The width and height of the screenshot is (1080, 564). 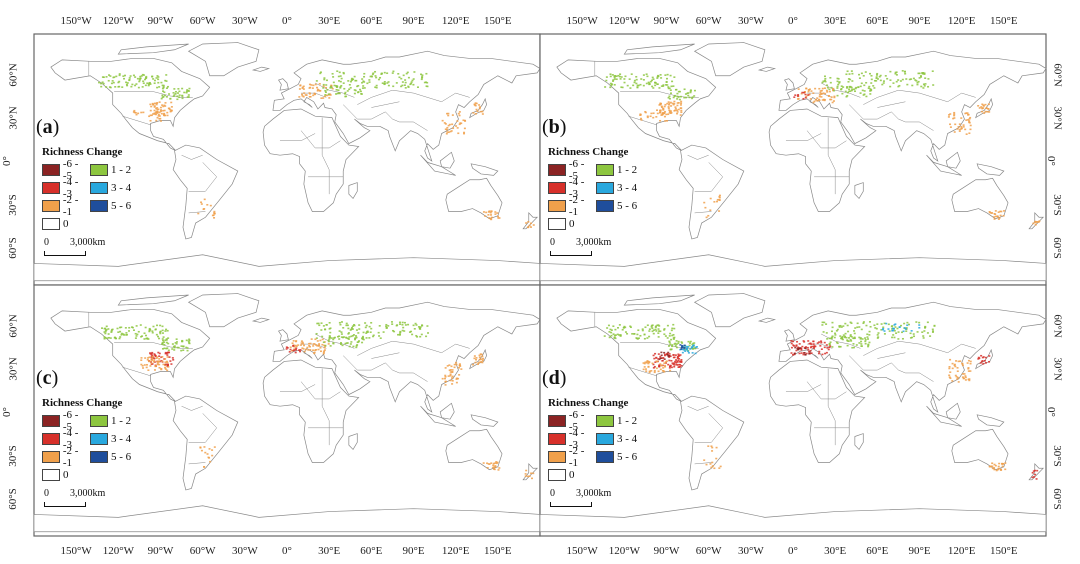 What do you see at coordinates (66, 188) in the screenshot?
I see `legend-item: -4 - -3` at bounding box center [66, 188].